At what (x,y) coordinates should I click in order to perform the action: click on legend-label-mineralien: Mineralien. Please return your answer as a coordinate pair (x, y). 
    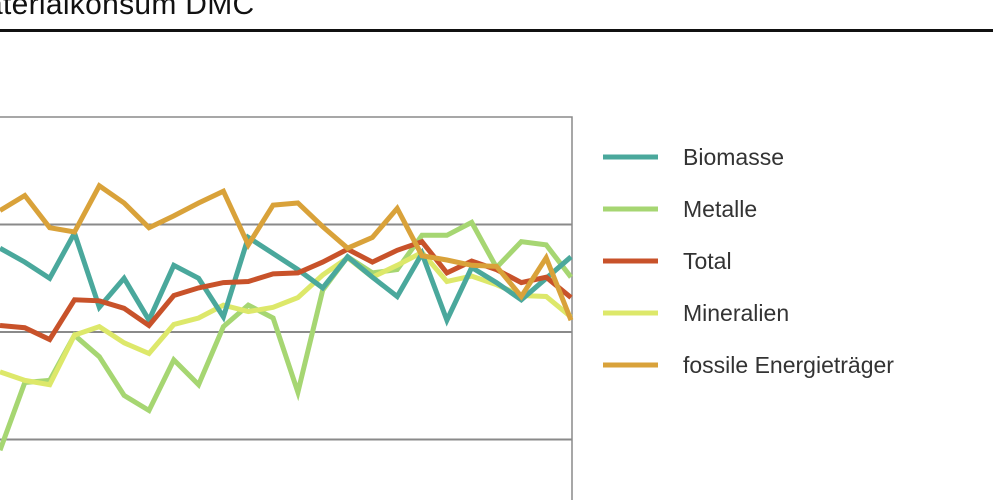
    Looking at the image, I should click on (736, 313).